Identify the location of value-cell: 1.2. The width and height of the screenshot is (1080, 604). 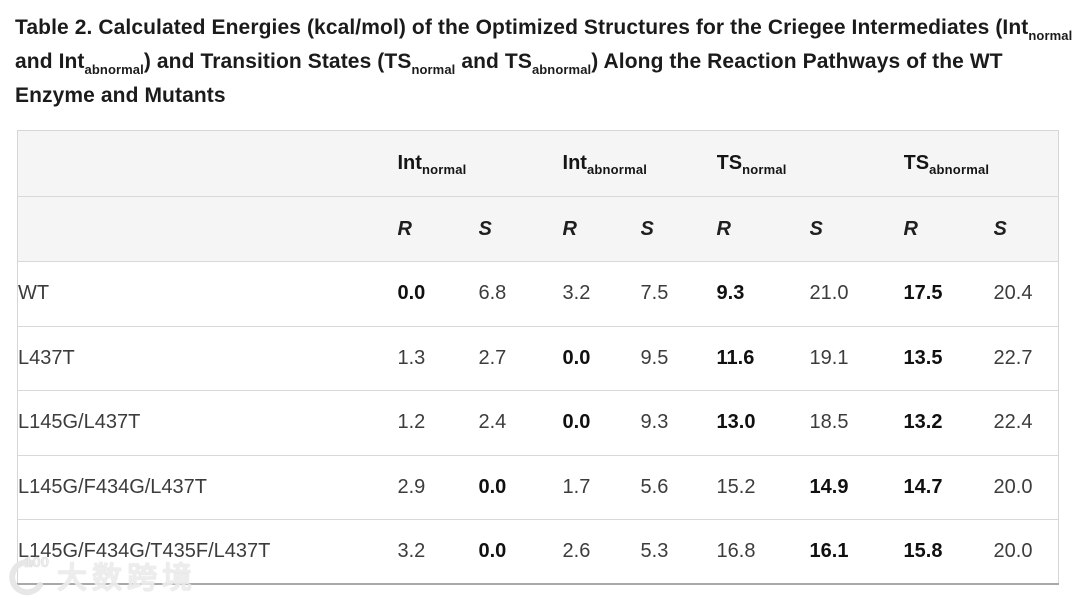
(438, 422).